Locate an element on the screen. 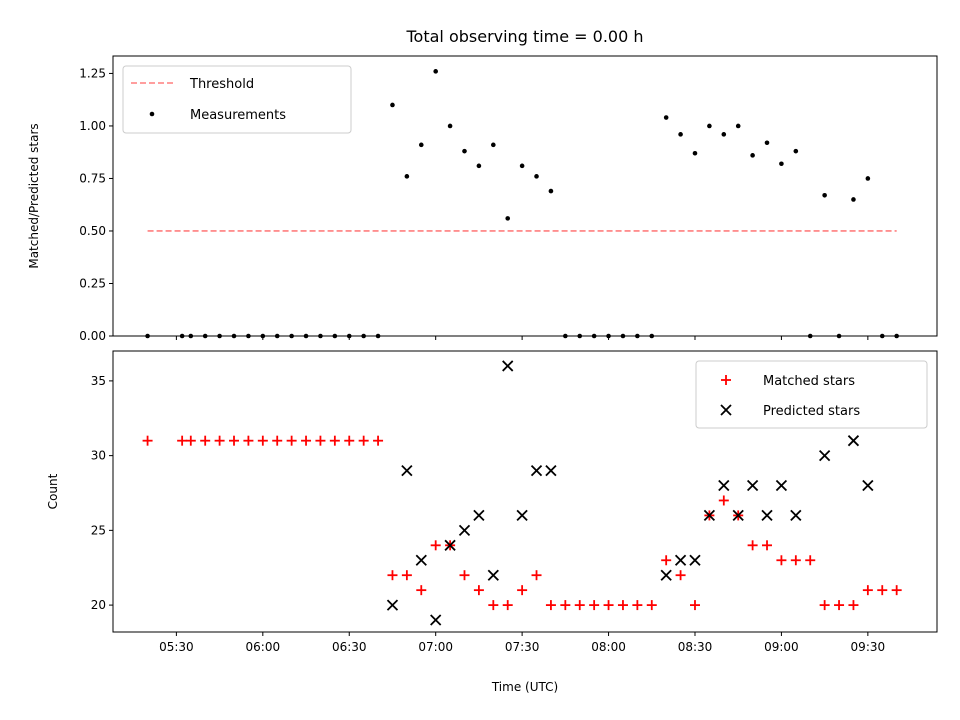 This screenshot has width=960, height=720. legend-predicted-swatch is located at coordinates (726, 410).